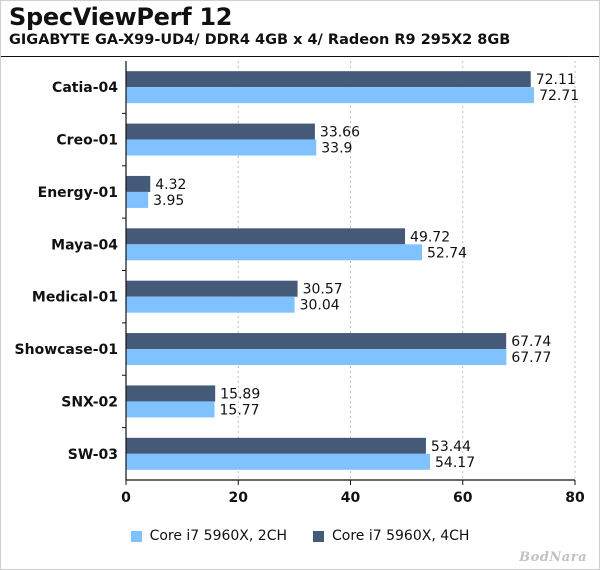 This screenshot has width=600, height=570. I want to click on category-label-catia-04: Catia-04, so click(85, 88).